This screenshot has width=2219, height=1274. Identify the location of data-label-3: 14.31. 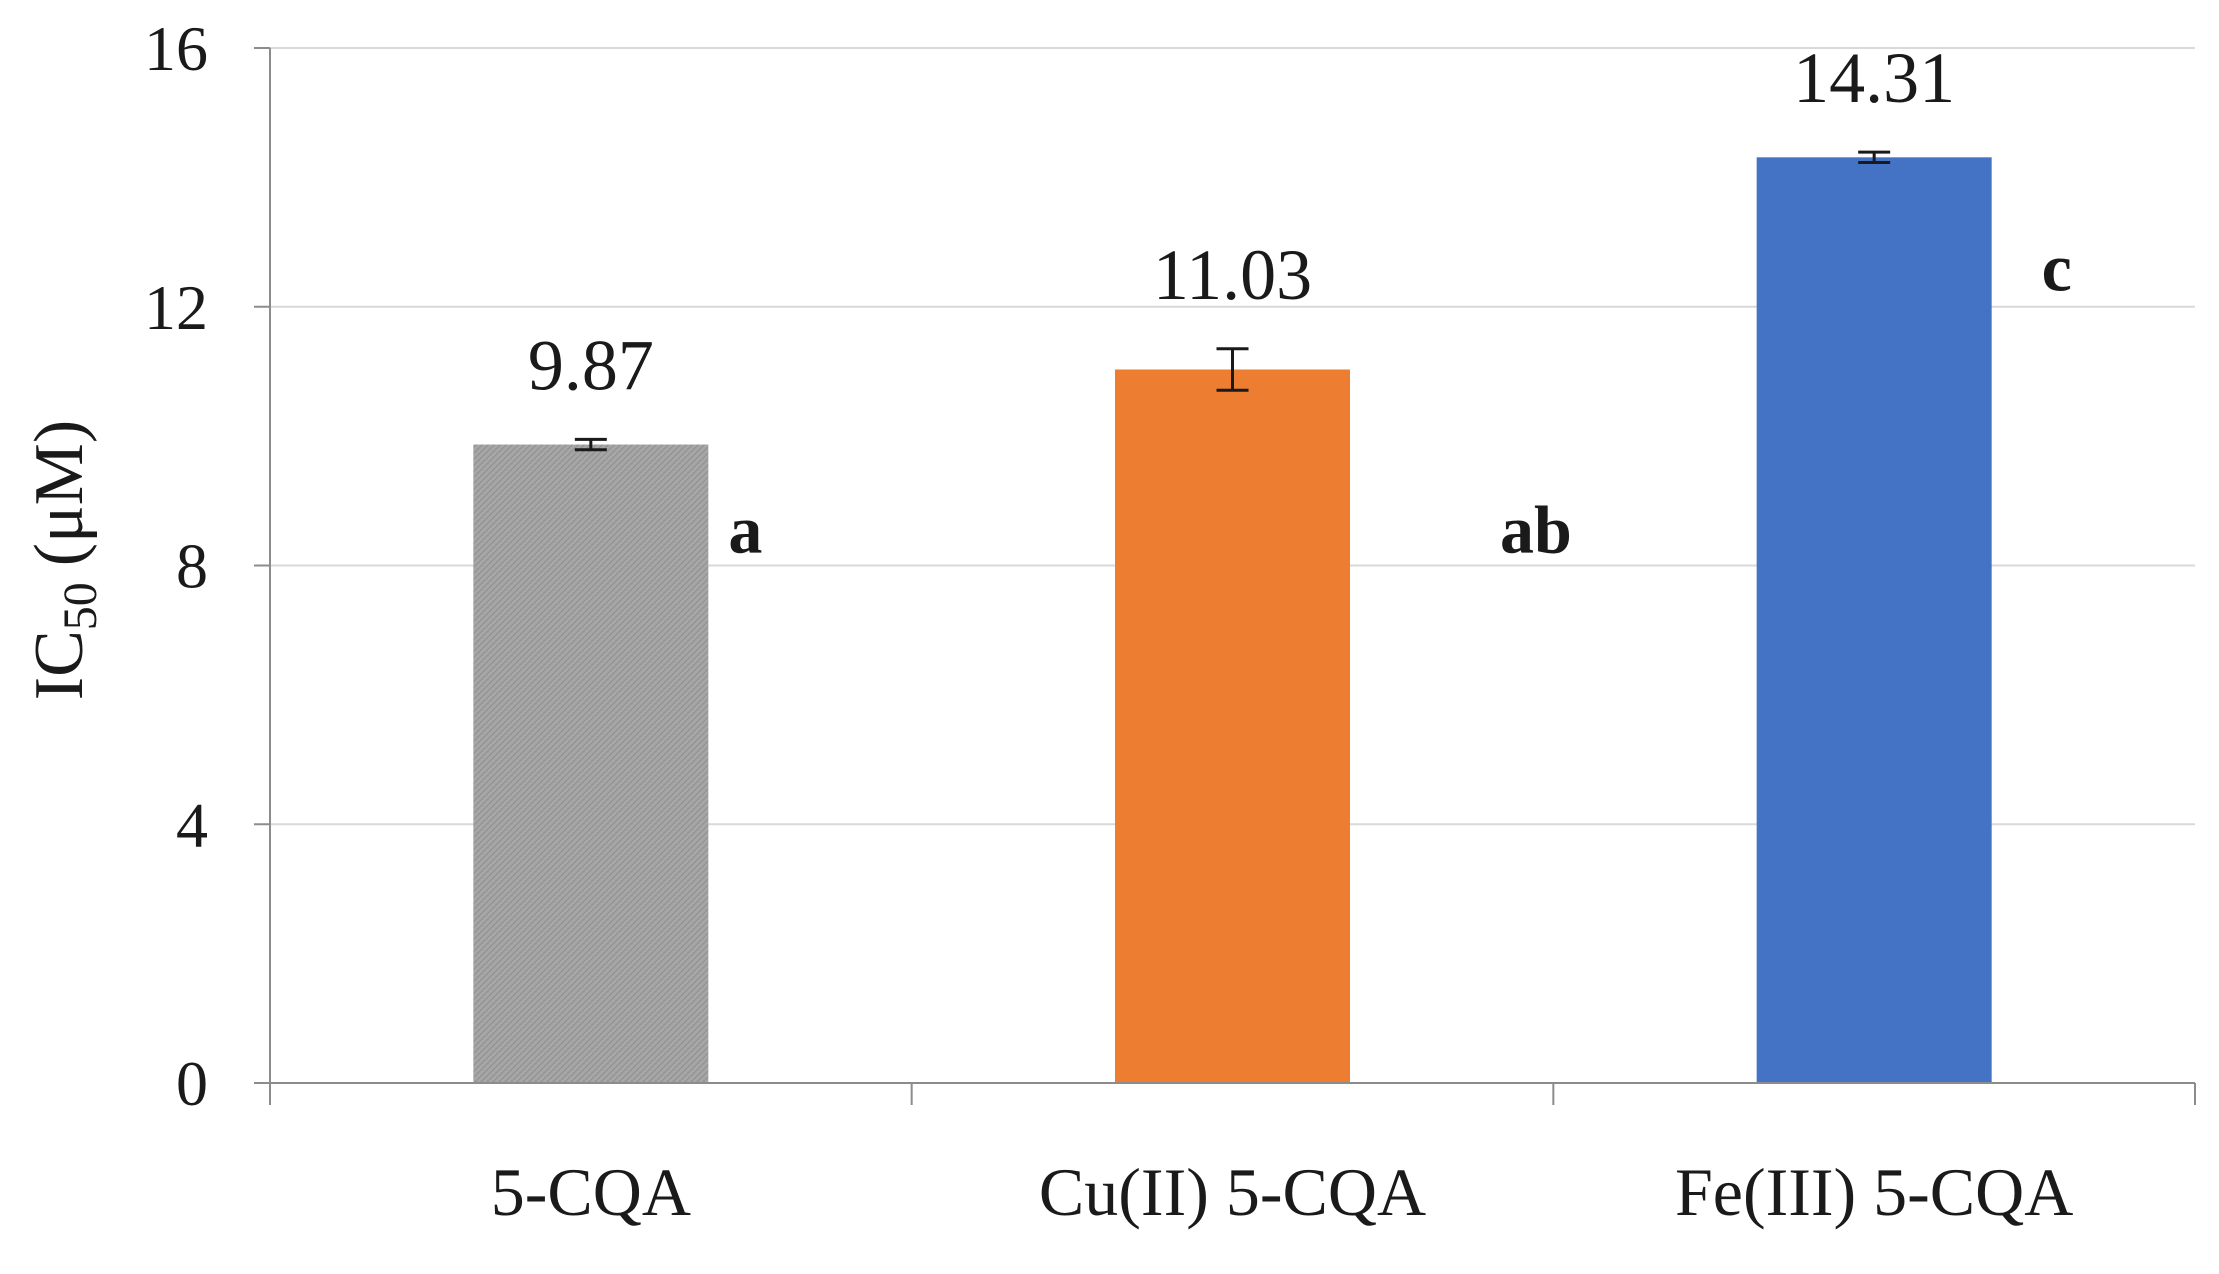
(1874, 78).